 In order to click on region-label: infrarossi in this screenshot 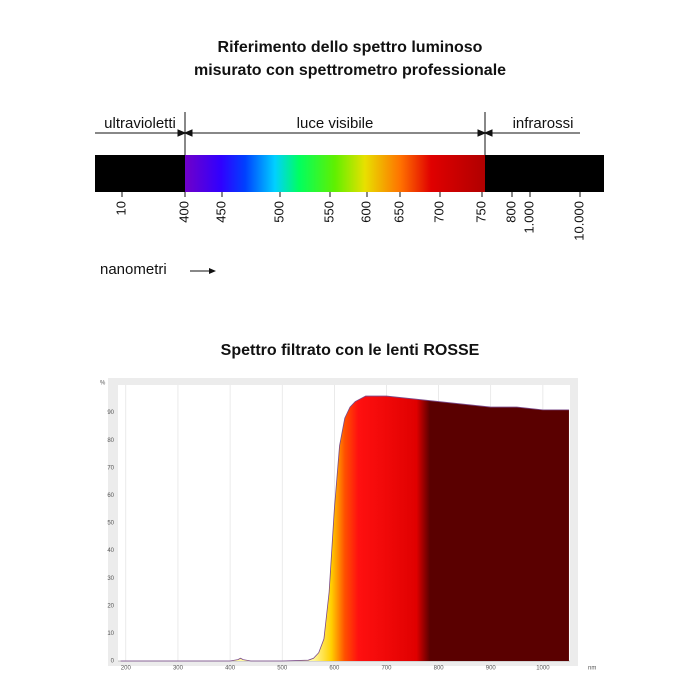, I will do `click(543, 123)`.